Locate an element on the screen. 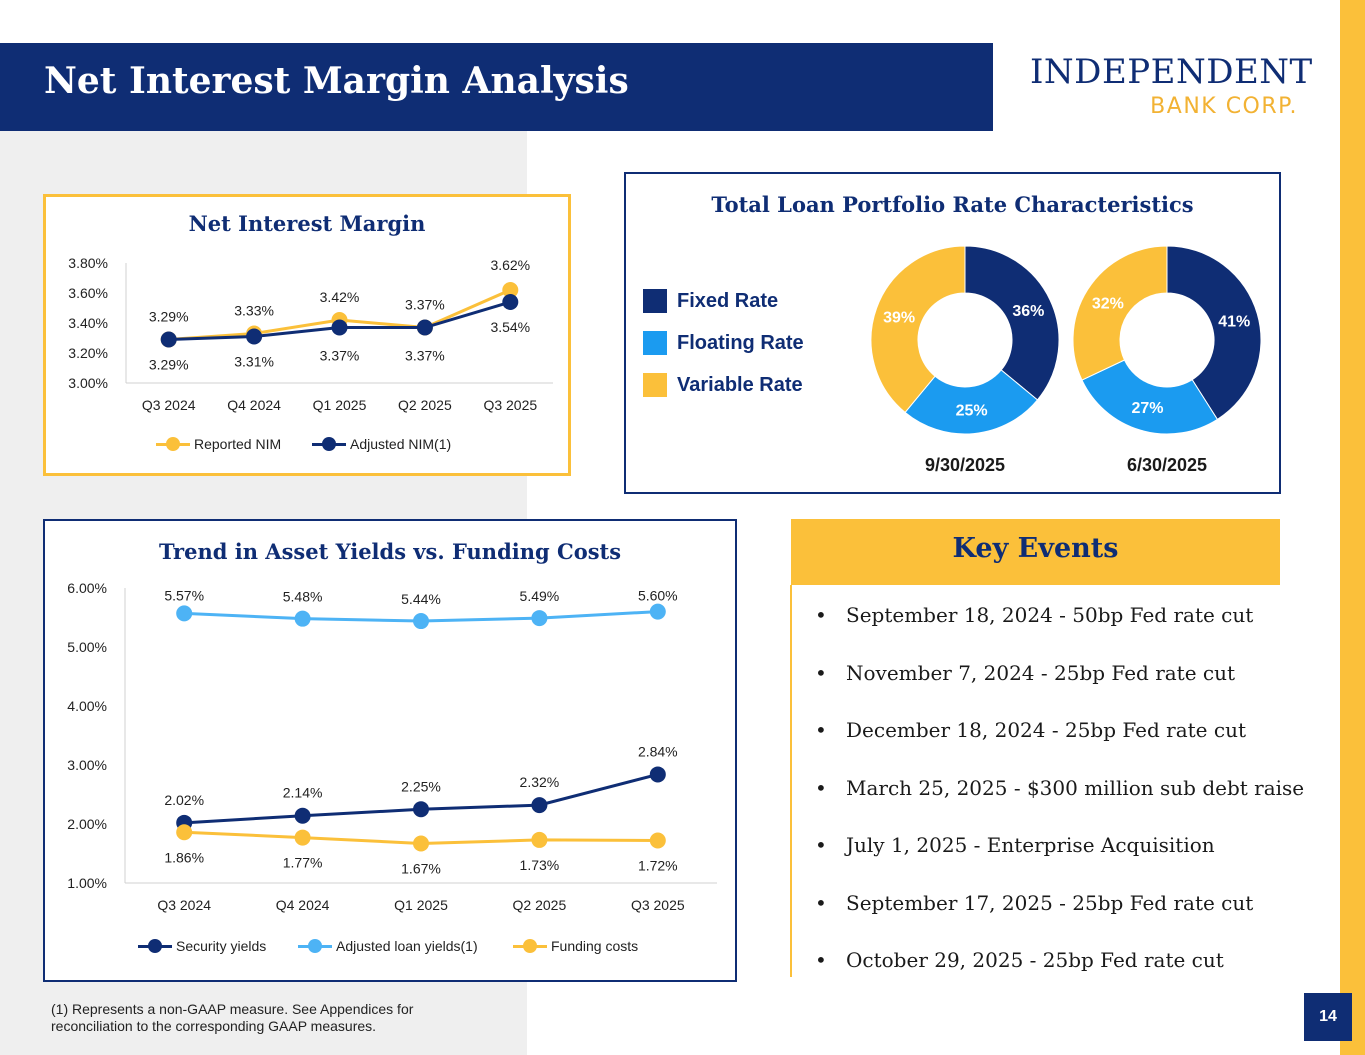 The width and height of the screenshot is (1365, 1055). key-event-item: November 7, 2024 - 25bp Fed rate cut is located at coordinates (1059, 690).